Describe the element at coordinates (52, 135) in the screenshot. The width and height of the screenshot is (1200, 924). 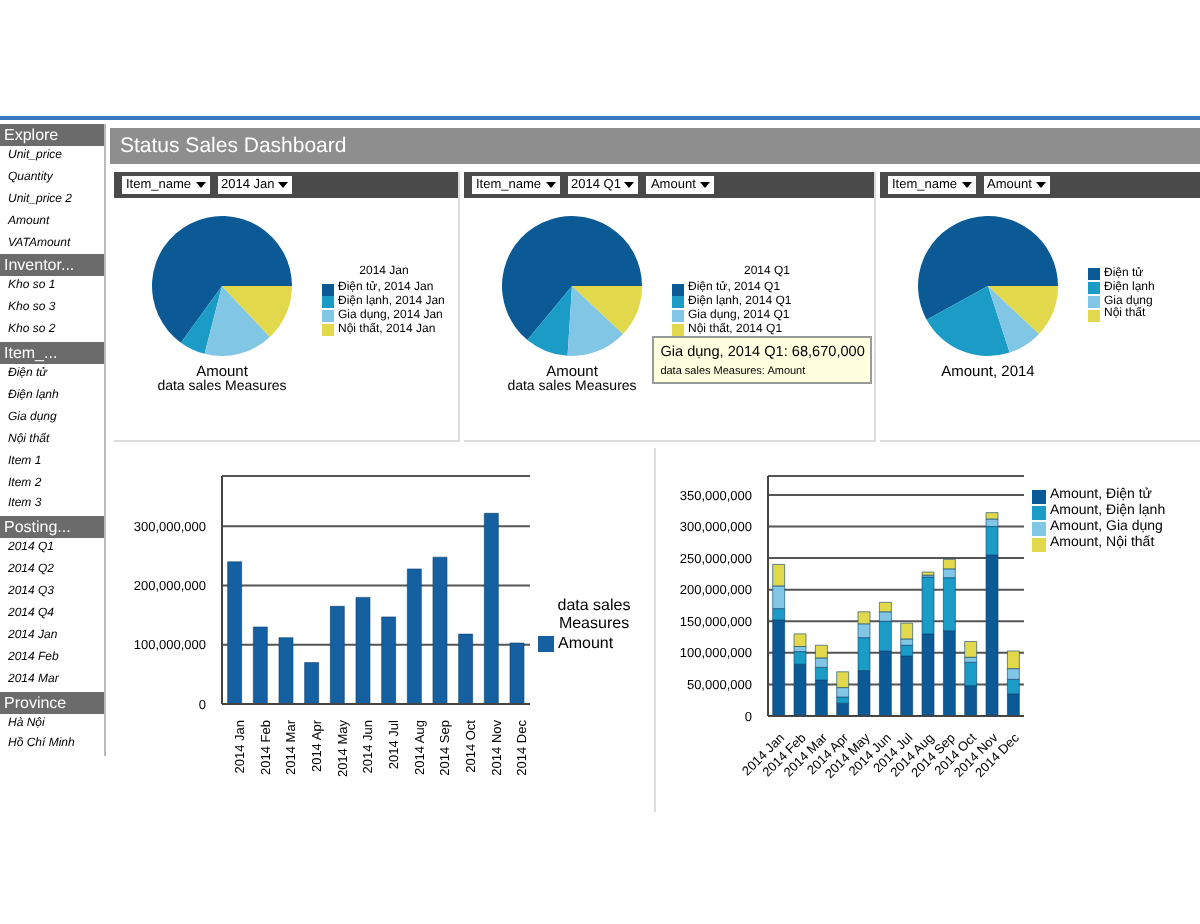
I see `text: Explore` at that location.